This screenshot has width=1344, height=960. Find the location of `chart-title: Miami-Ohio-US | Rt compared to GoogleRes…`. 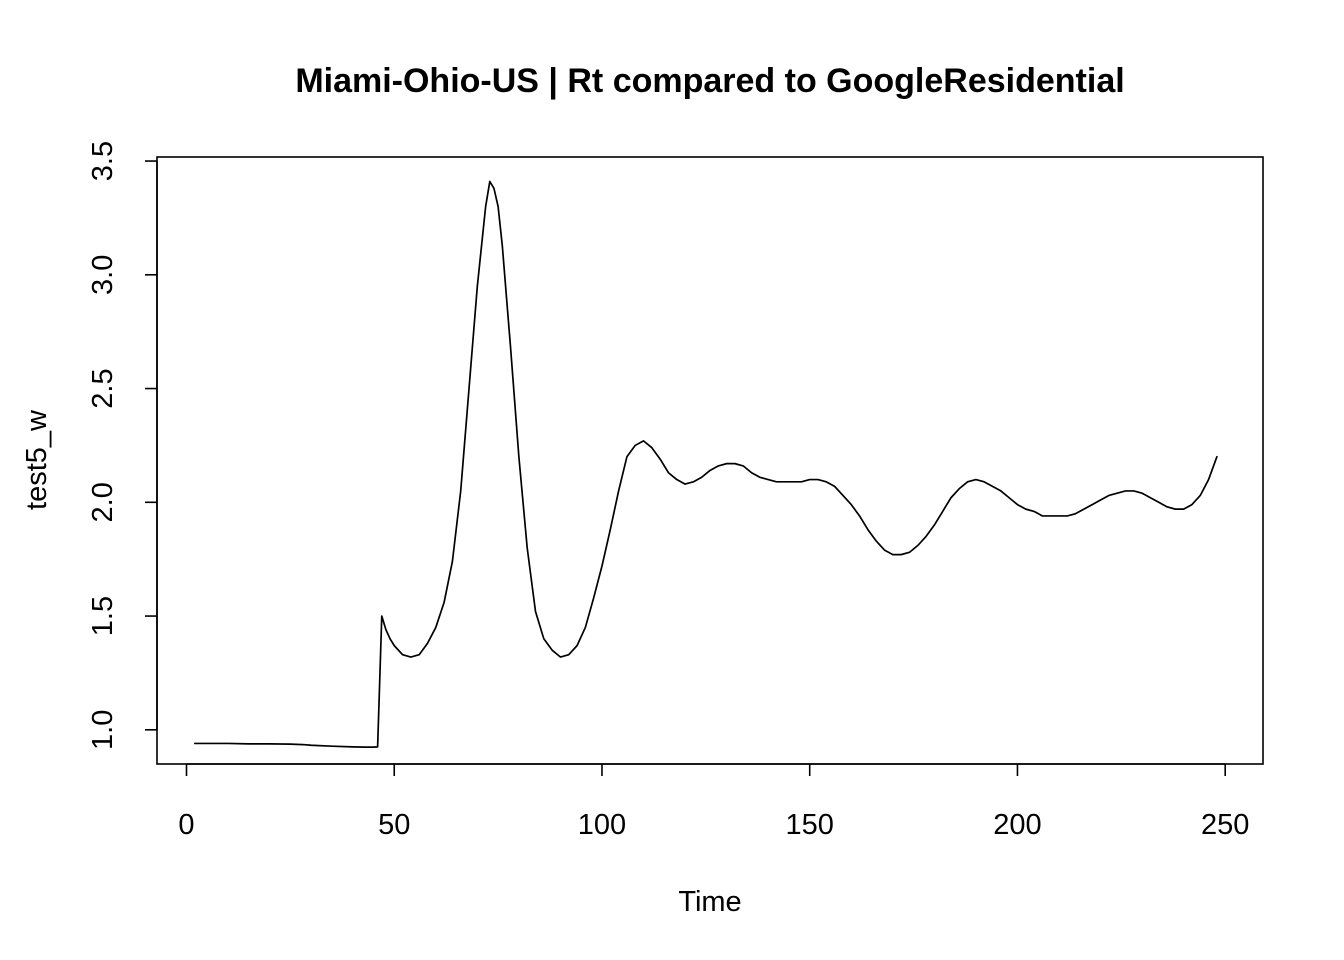

chart-title: Miami-Ohio-US | Rt compared to GoogleRes… is located at coordinates (709, 81).